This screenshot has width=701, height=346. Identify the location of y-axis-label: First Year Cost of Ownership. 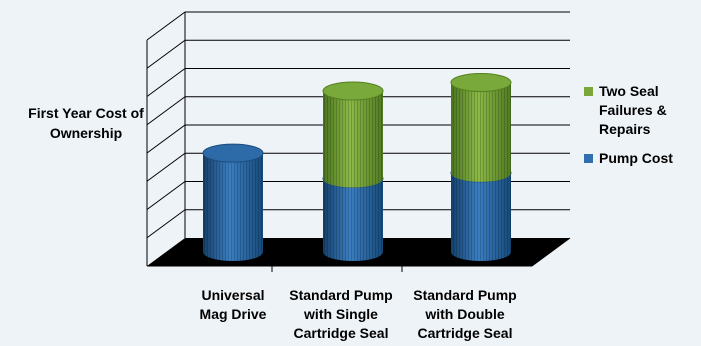
(86, 123).